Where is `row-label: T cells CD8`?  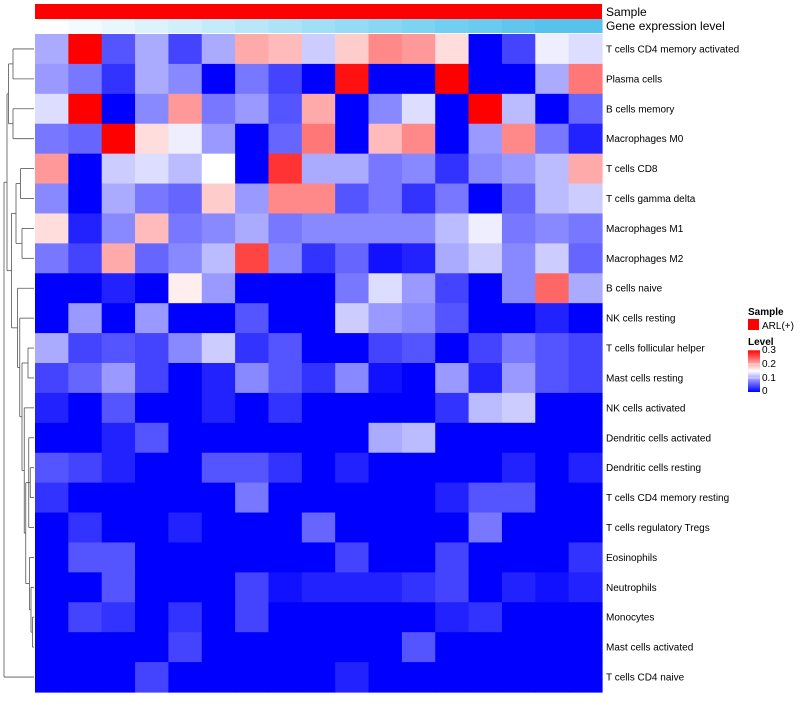
row-label: T cells CD8 is located at coordinates (632, 169).